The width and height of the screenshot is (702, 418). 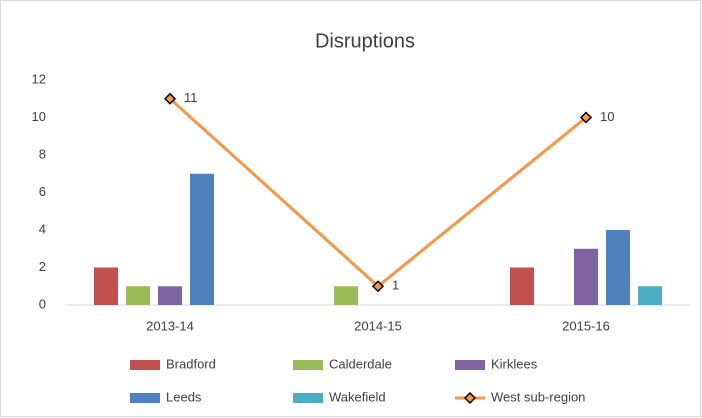 I want to click on legend-marker, so click(x=470, y=398).